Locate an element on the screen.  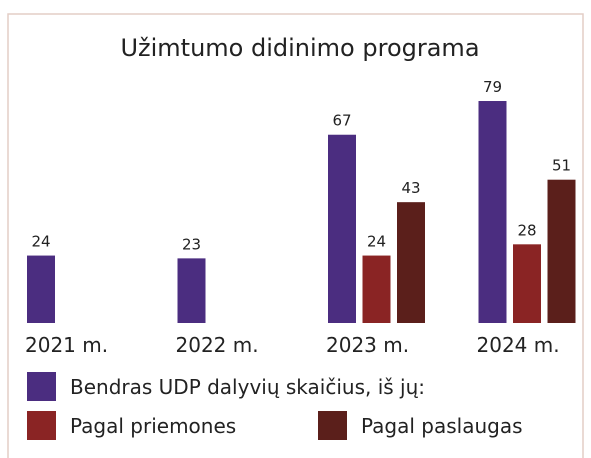
legend-label: Bendras UDP dalyvių skaičius, iš jų: is located at coordinates (247, 387).